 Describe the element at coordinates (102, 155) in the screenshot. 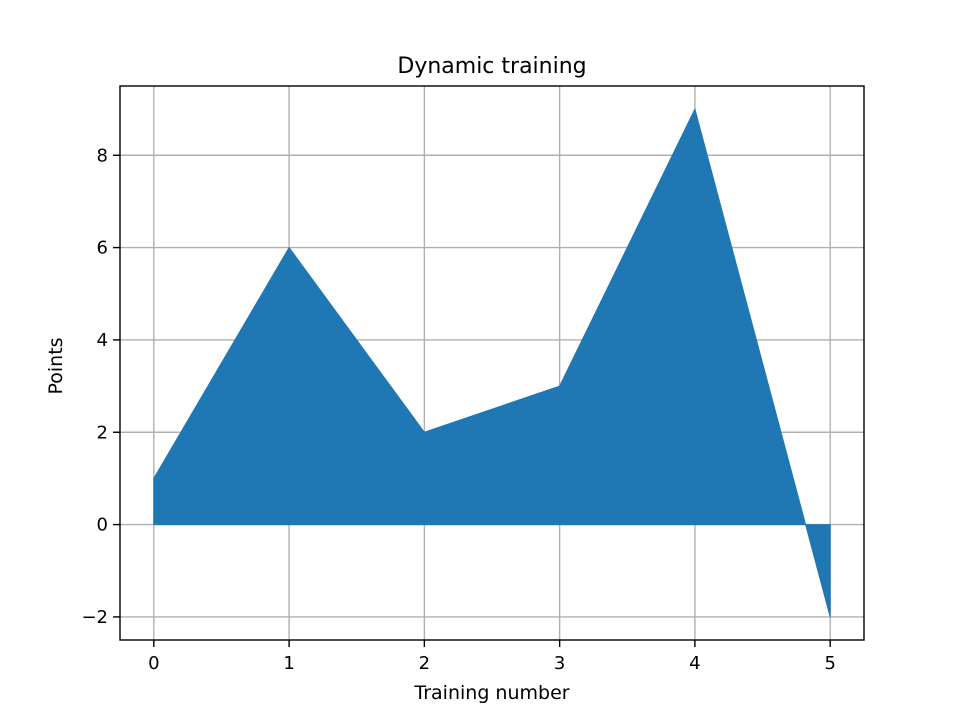

I see `y-tick-label-5: 8` at that location.